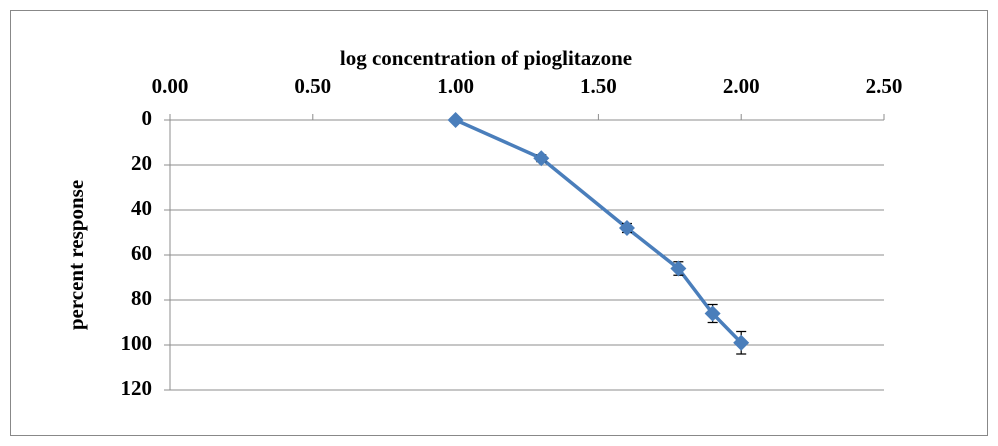 The image size is (998, 446). I want to click on x-tick-label: 1.00, so click(455, 86).